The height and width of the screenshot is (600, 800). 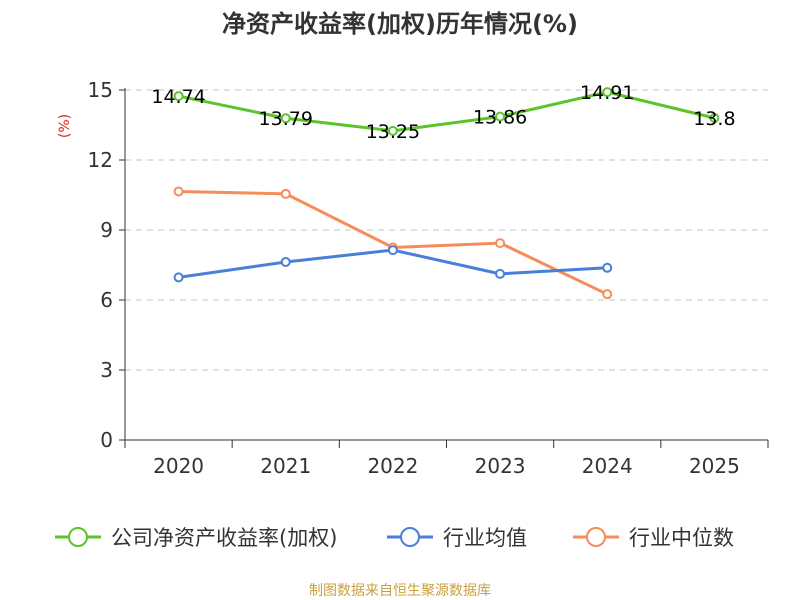 I want to click on legend-label: 公司净资产收益率(加权), so click(x=224, y=538).